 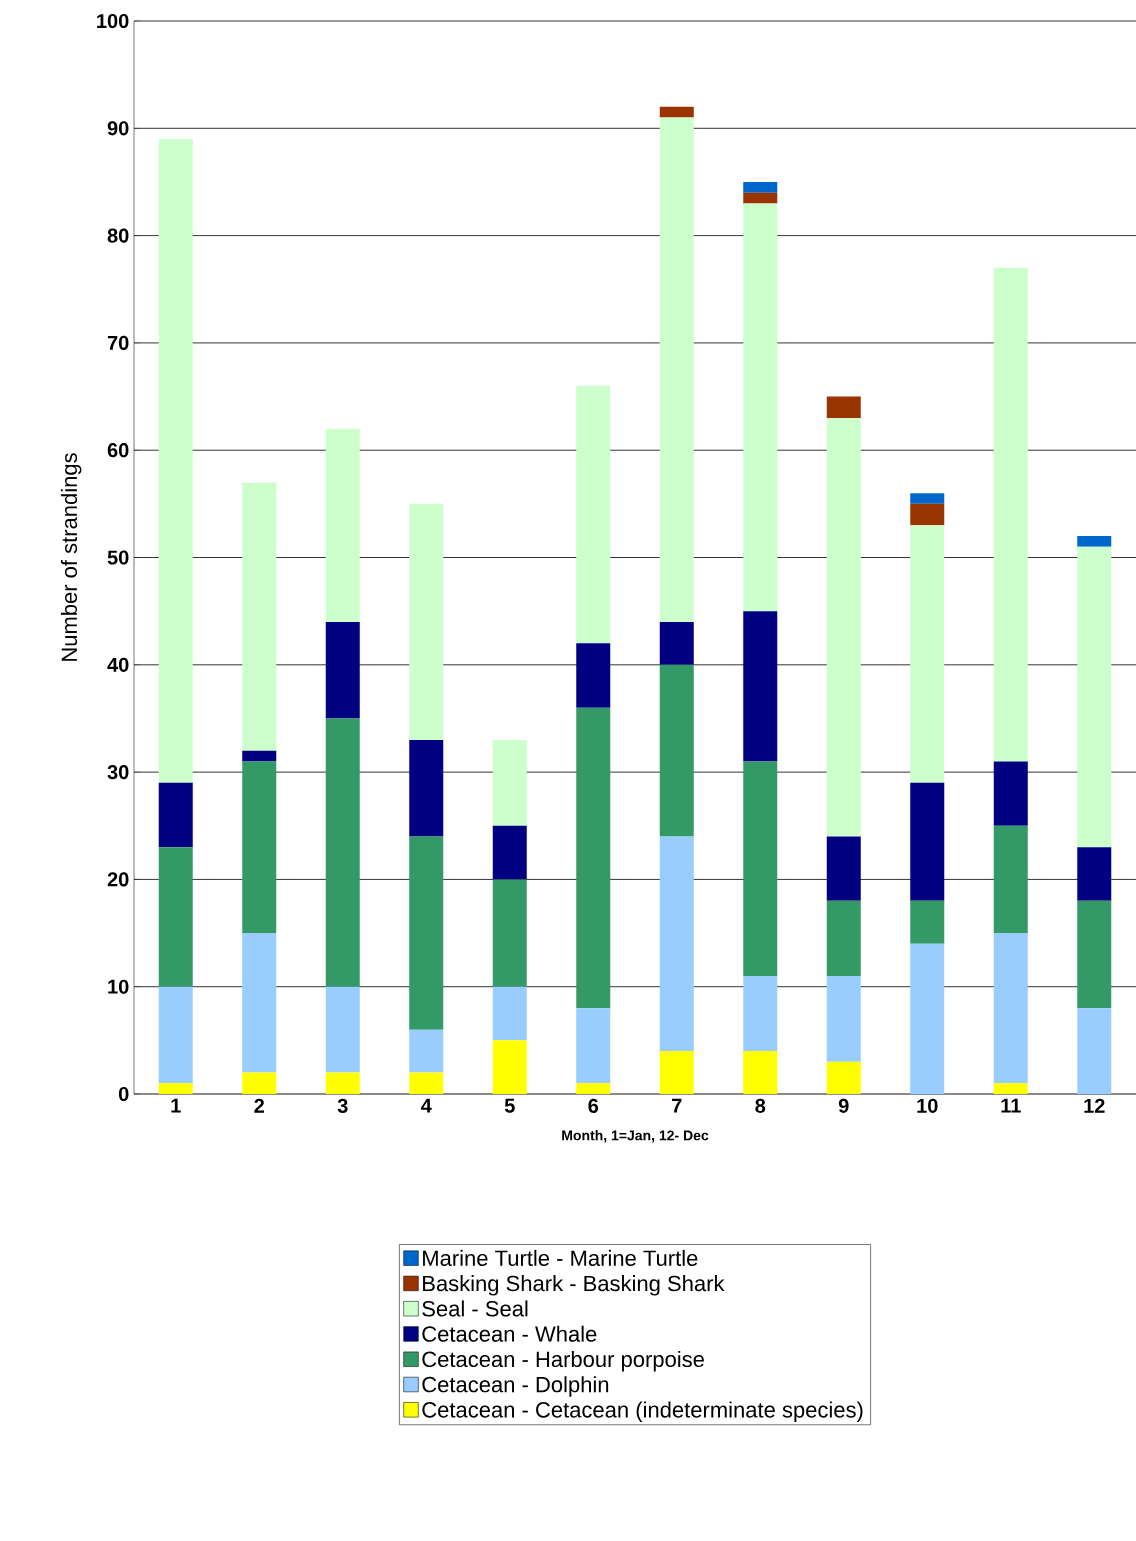 What do you see at coordinates (118, 557) in the screenshot?
I see `y-tick-label: 50` at bounding box center [118, 557].